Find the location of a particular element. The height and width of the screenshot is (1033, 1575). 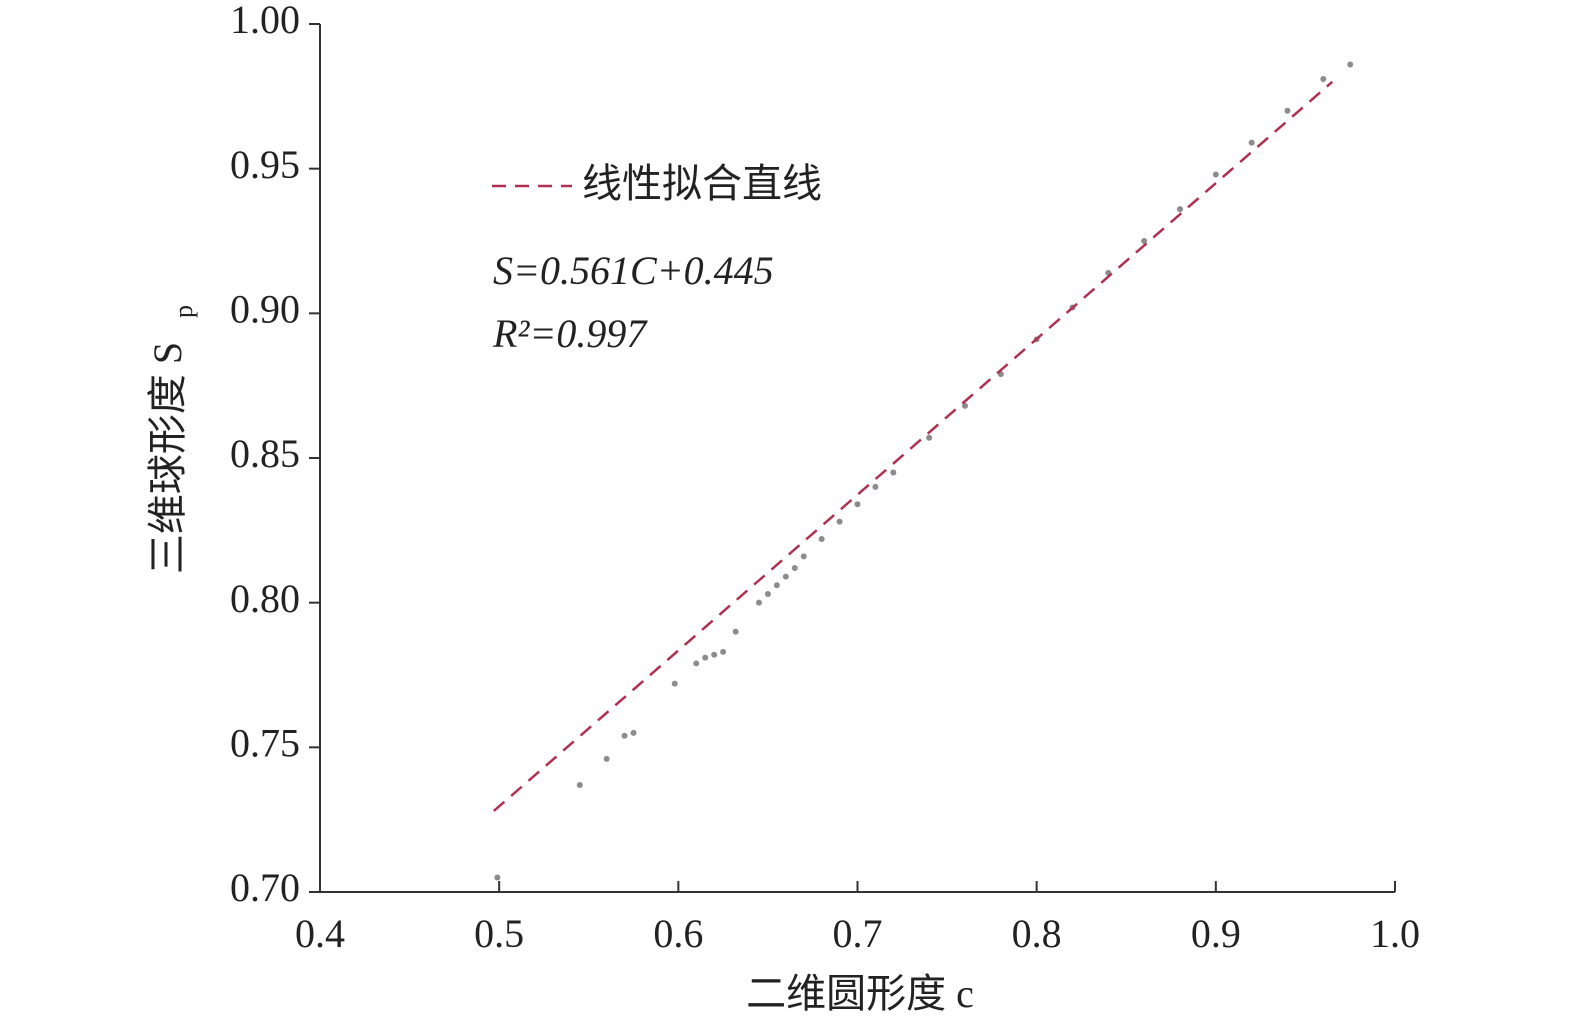

r-squared: R²=0.997 is located at coordinates (570, 333).